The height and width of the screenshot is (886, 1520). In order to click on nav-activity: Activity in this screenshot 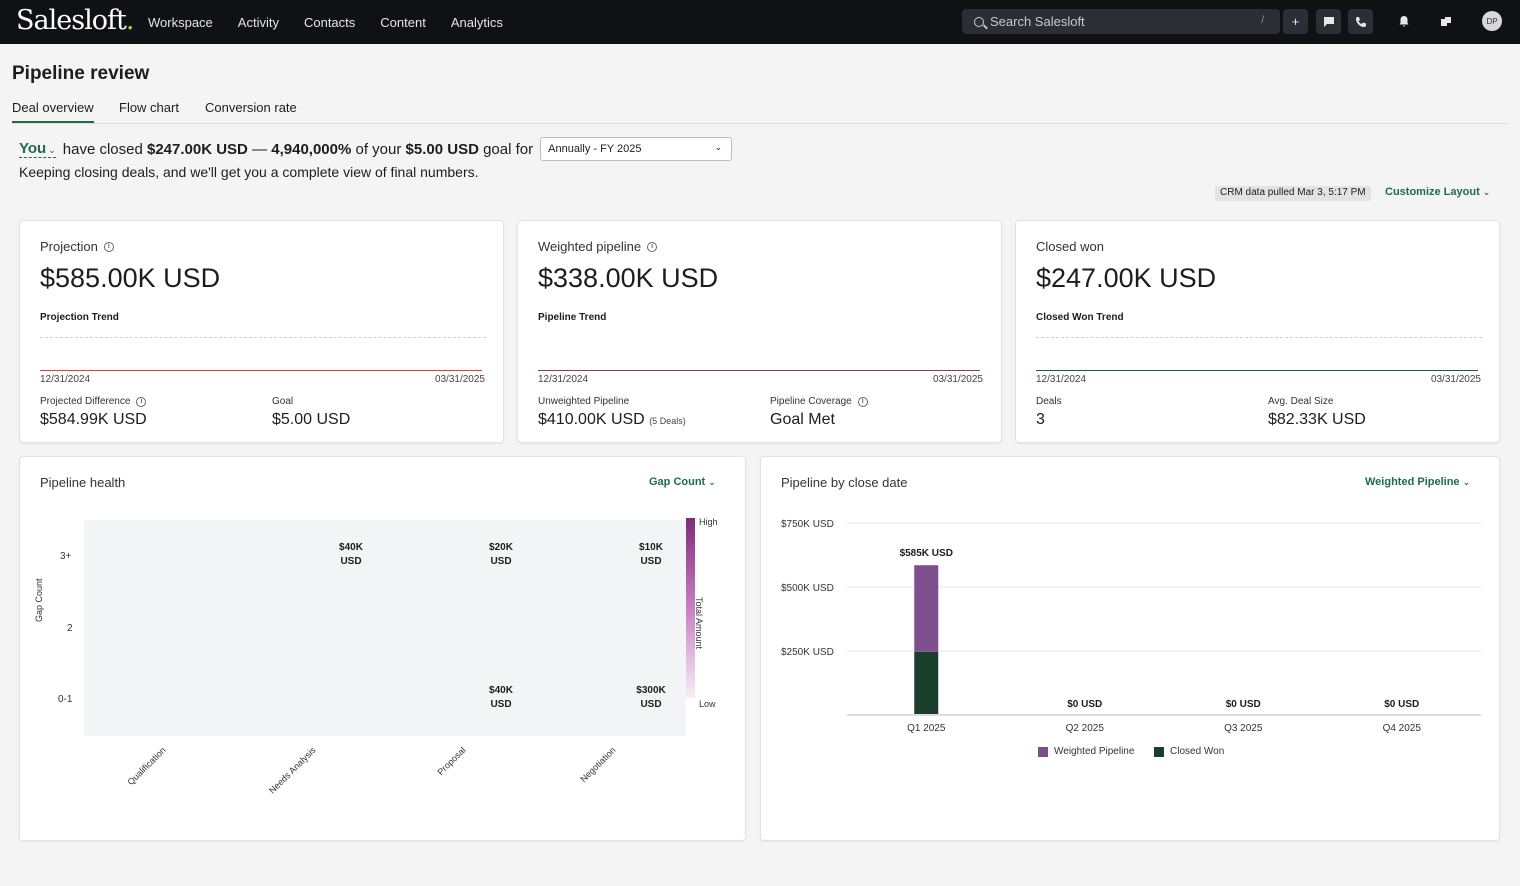, I will do `click(258, 22)`.